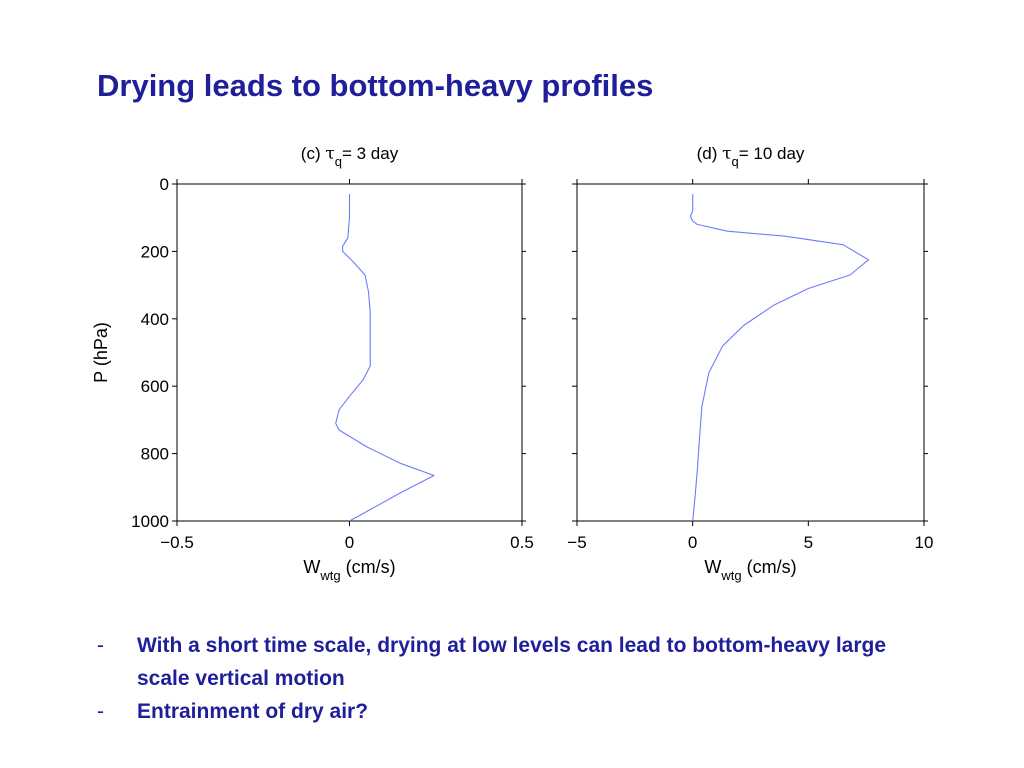  Describe the element at coordinates (779, 358) in the screenshot. I see `panel-d-series-line` at that location.